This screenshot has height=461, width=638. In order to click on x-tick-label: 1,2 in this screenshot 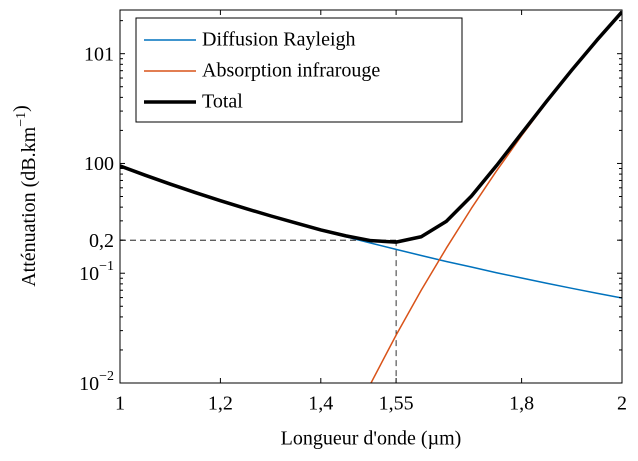, I will do `click(220, 404)`.